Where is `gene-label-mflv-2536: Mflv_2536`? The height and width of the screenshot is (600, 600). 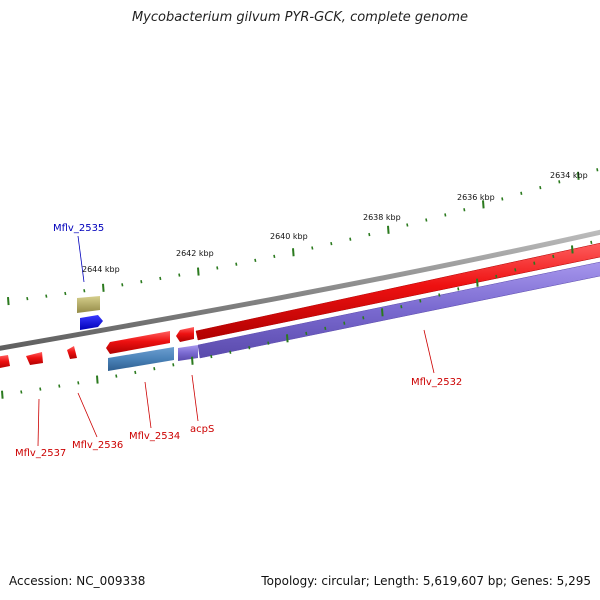
gene-label-mflv-2536: Mflv_2536 is located at coordinates (97, 445).